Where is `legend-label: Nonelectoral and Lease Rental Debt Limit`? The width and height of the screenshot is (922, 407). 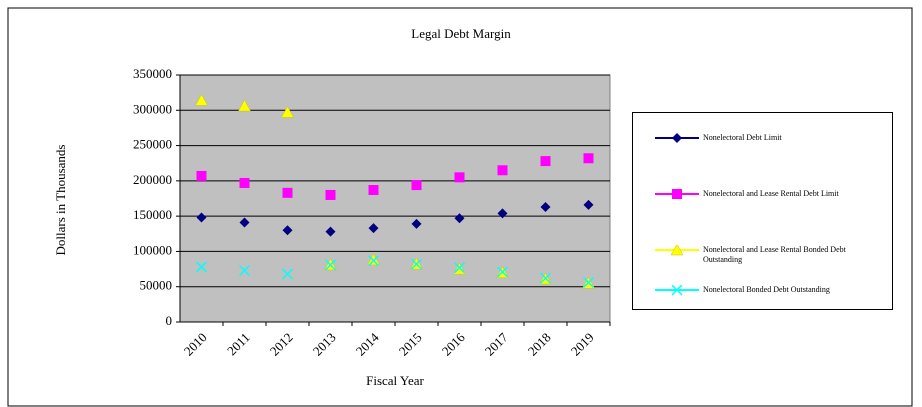 legend-label: Nonelectoral and Lease Rental Debt Limit is located at coordinates (771, 193).